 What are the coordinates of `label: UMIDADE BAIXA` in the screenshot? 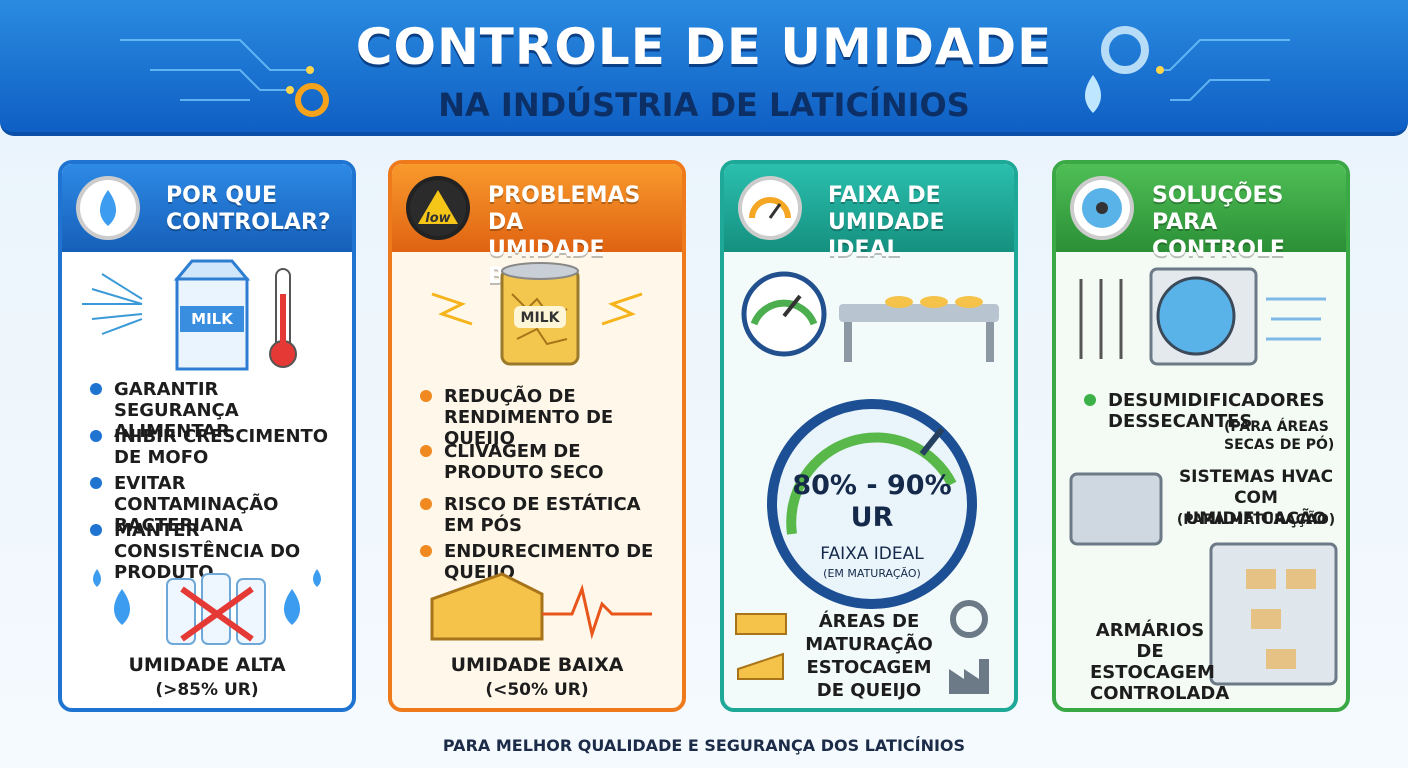 It's located at (537, 665).